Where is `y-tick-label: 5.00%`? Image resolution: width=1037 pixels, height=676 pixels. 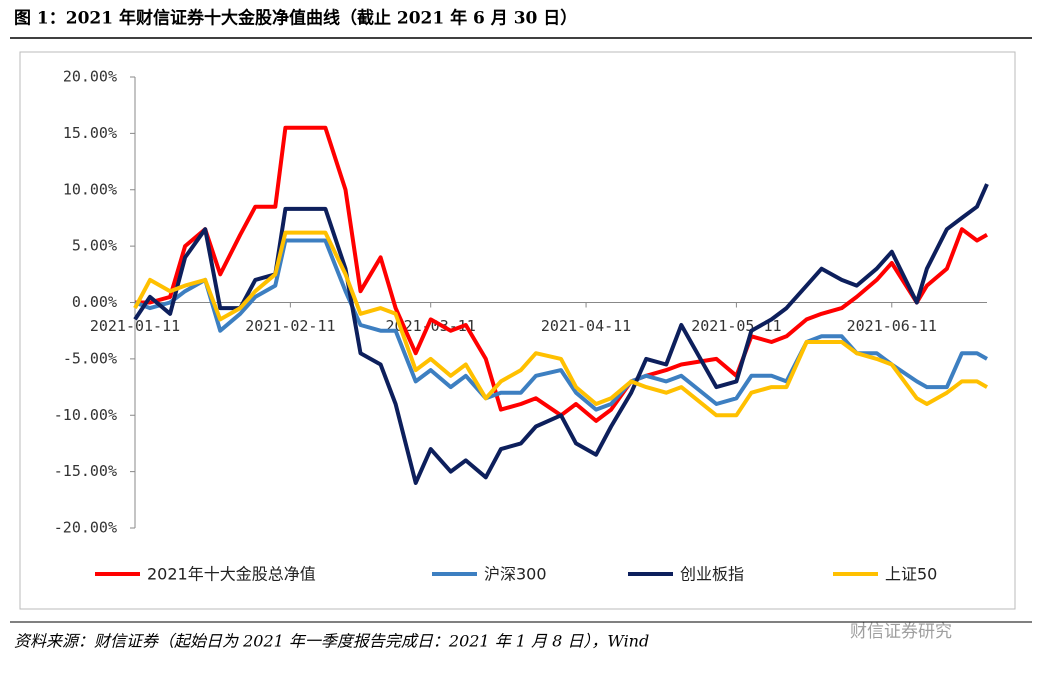 y-tick-label: 5.00% is located at coordinates (94, 246).